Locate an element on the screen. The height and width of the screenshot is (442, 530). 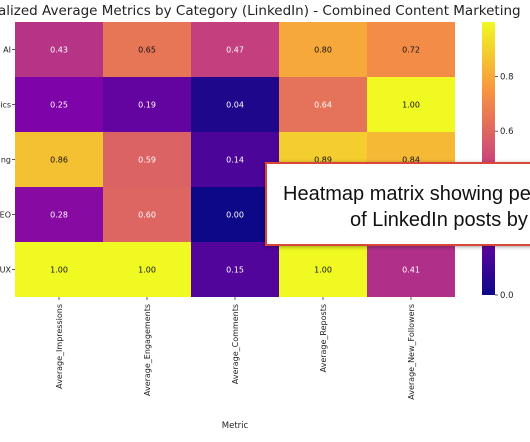
cell-value-label: 0.60 is located at coordinates (147, 215).